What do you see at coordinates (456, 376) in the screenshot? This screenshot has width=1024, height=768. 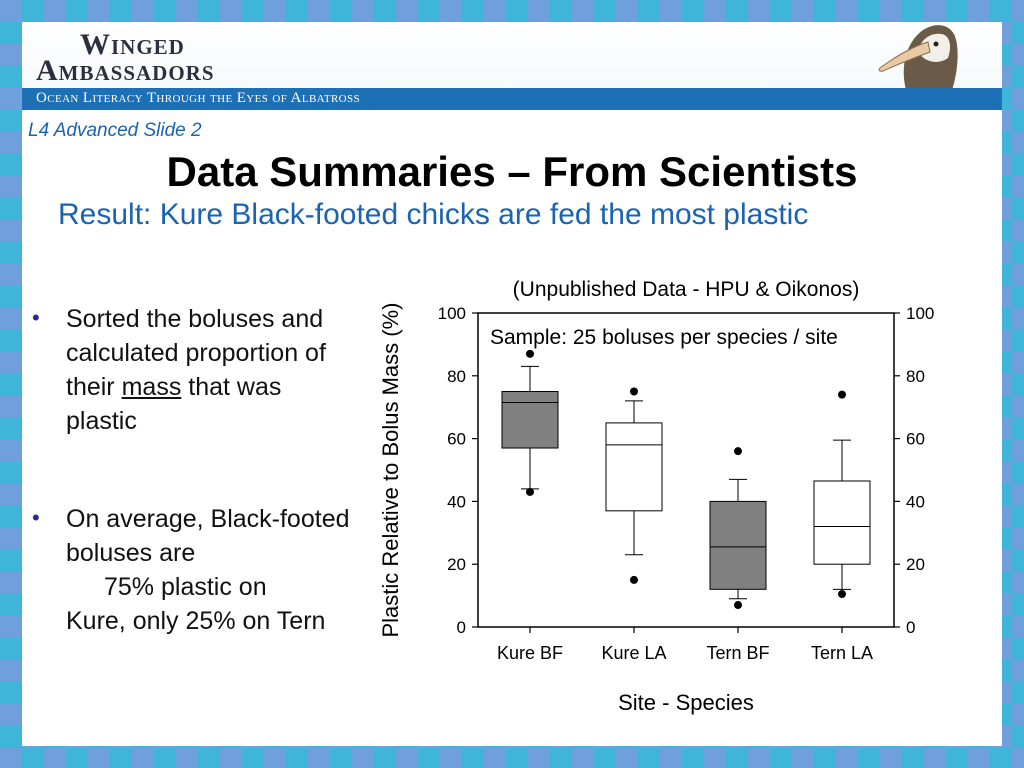 I see `y-tick-label: 80` at bounding box center [456, 376].